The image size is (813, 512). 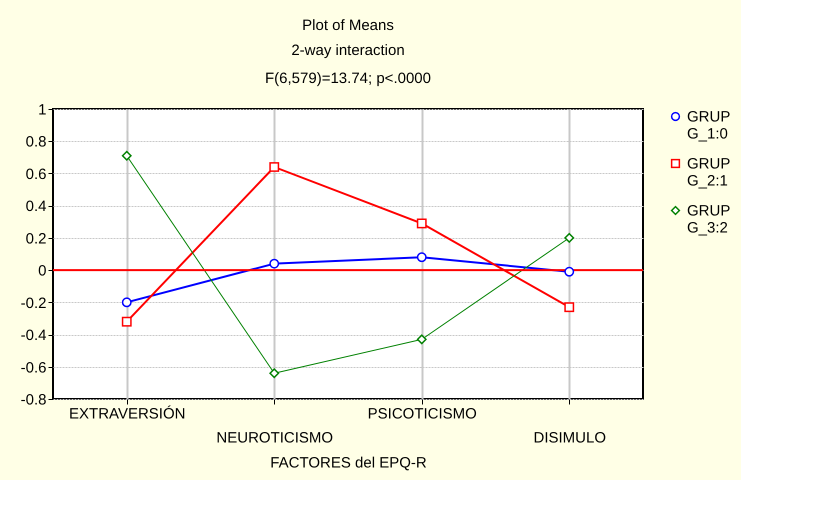 I want to click on y-tick-label: 0.6, so click(x=36, y=174).